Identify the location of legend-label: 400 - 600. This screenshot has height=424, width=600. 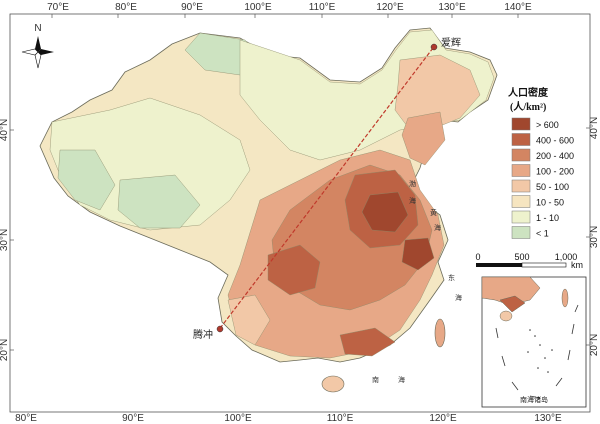
(555, 141).